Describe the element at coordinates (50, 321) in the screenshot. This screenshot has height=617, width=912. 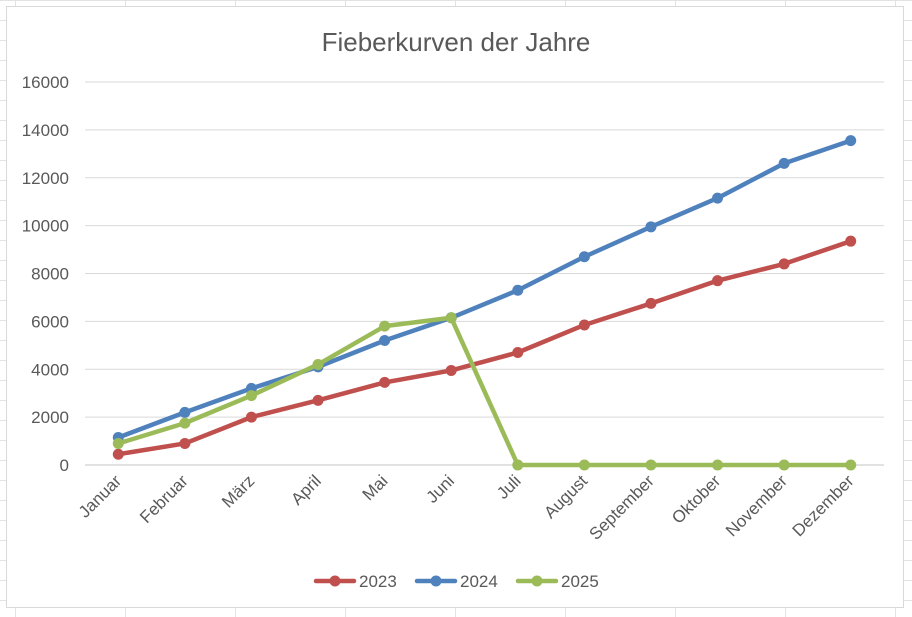
I see `y-tick-label: 6000` at that location.